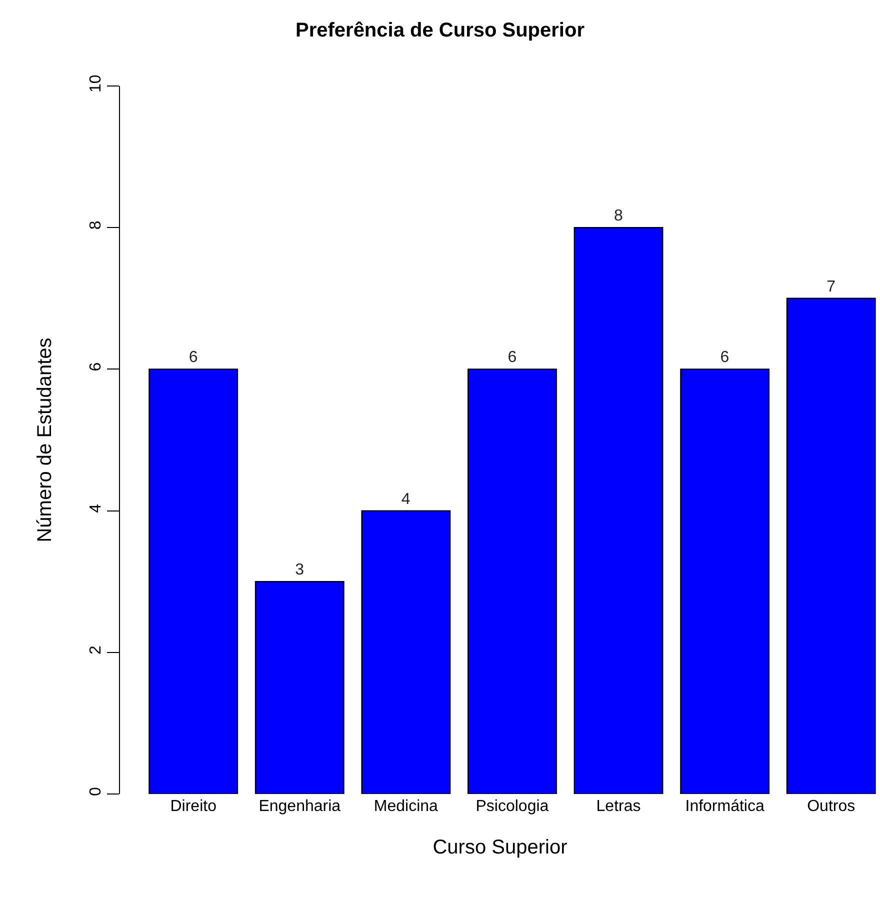 The image size is (880, 909). Describe the element at coordinates (512, 806) in the screenshot. I see `x-tick-label: Psicologia` at that location.